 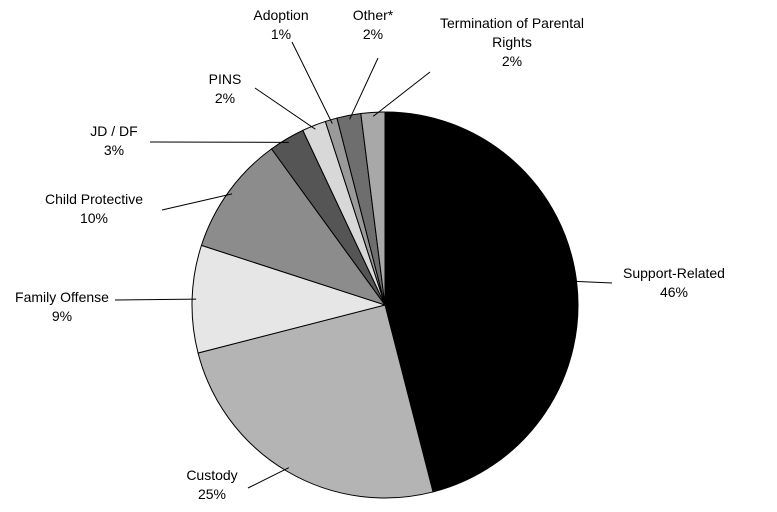 What do you see at coordinates (114, 150) in the screenshot?
I see `value-label: 3%` at bounding box center [114, 150].